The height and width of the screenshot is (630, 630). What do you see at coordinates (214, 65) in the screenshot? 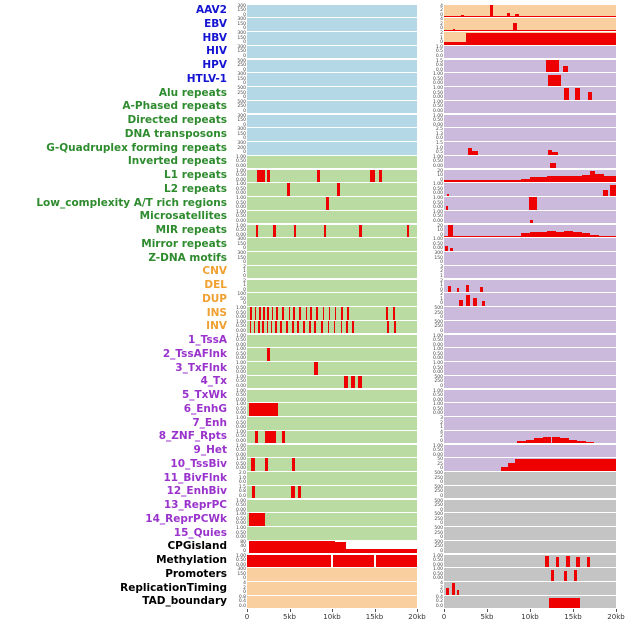
I see `track-label: HPV` at bounding box center [214, 65].